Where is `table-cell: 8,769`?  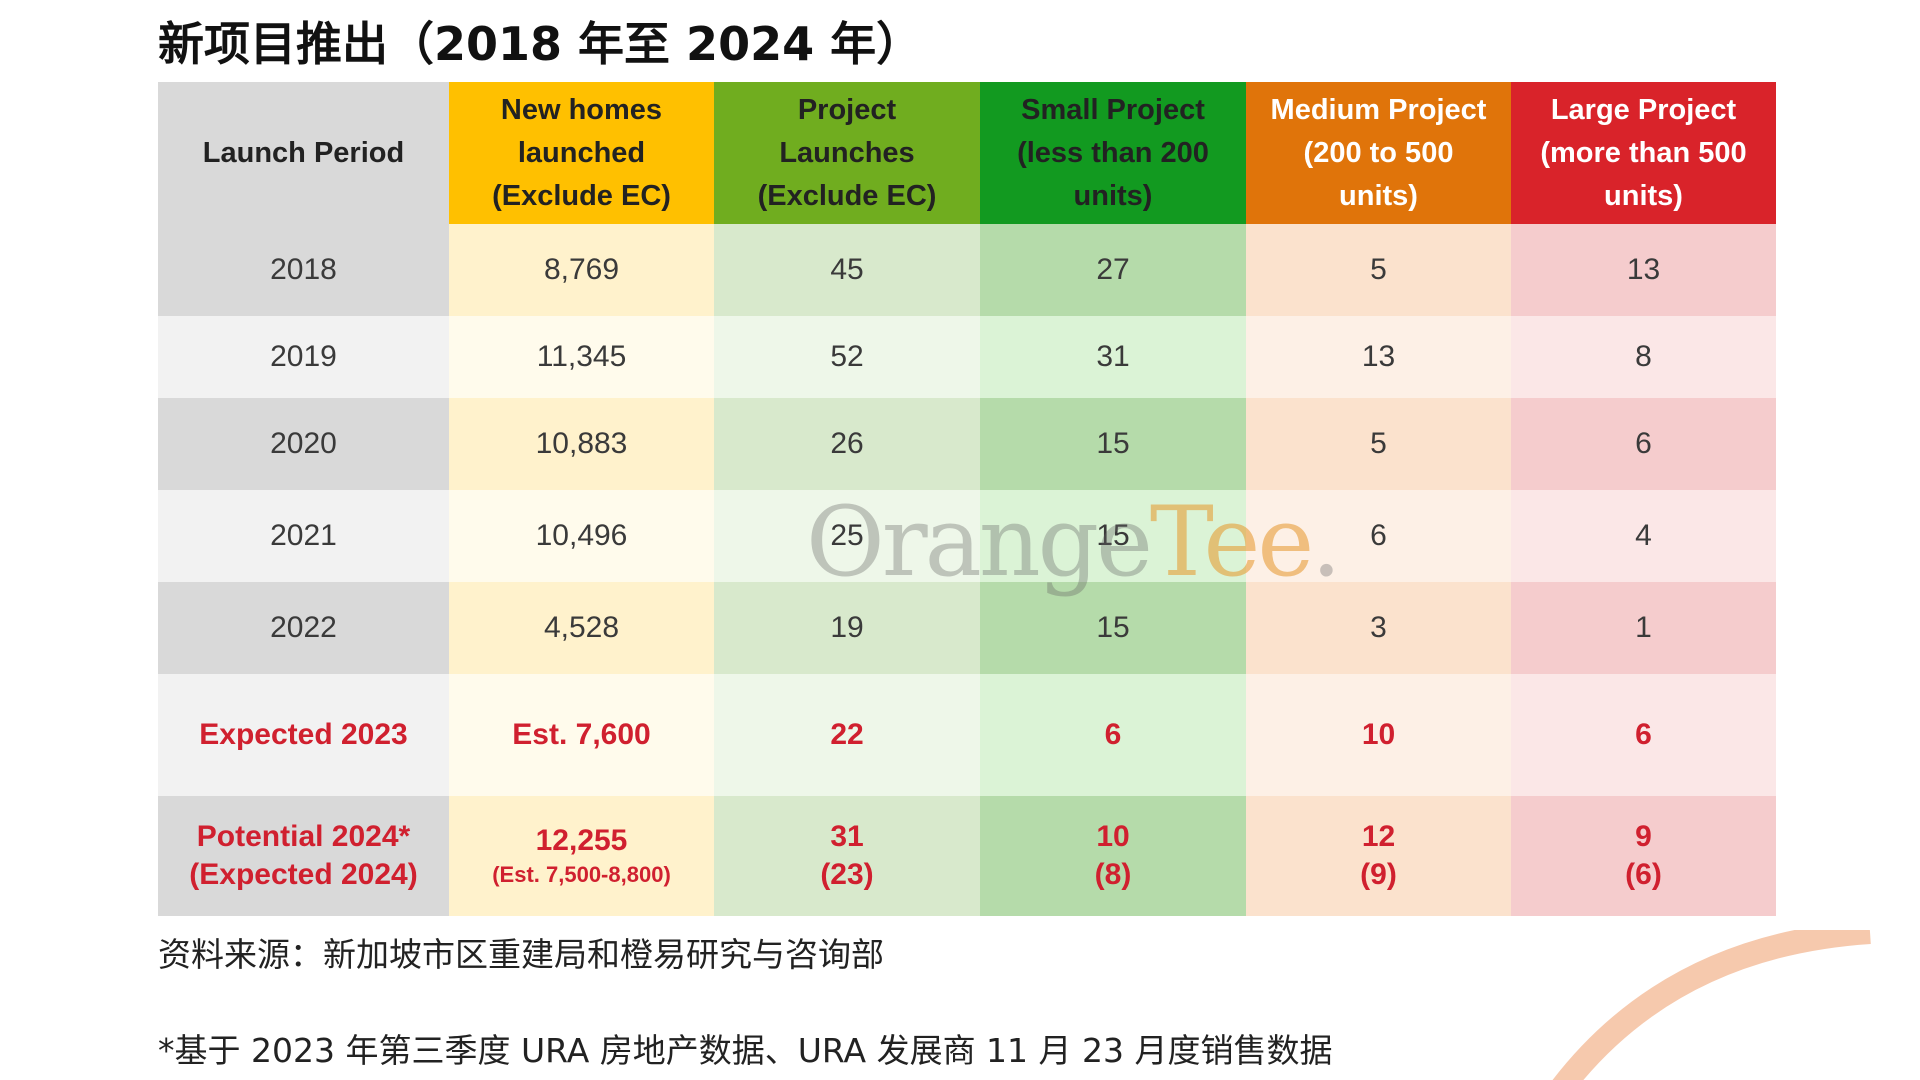
table-cell: 8,769 is located at coordinates (581, 270).